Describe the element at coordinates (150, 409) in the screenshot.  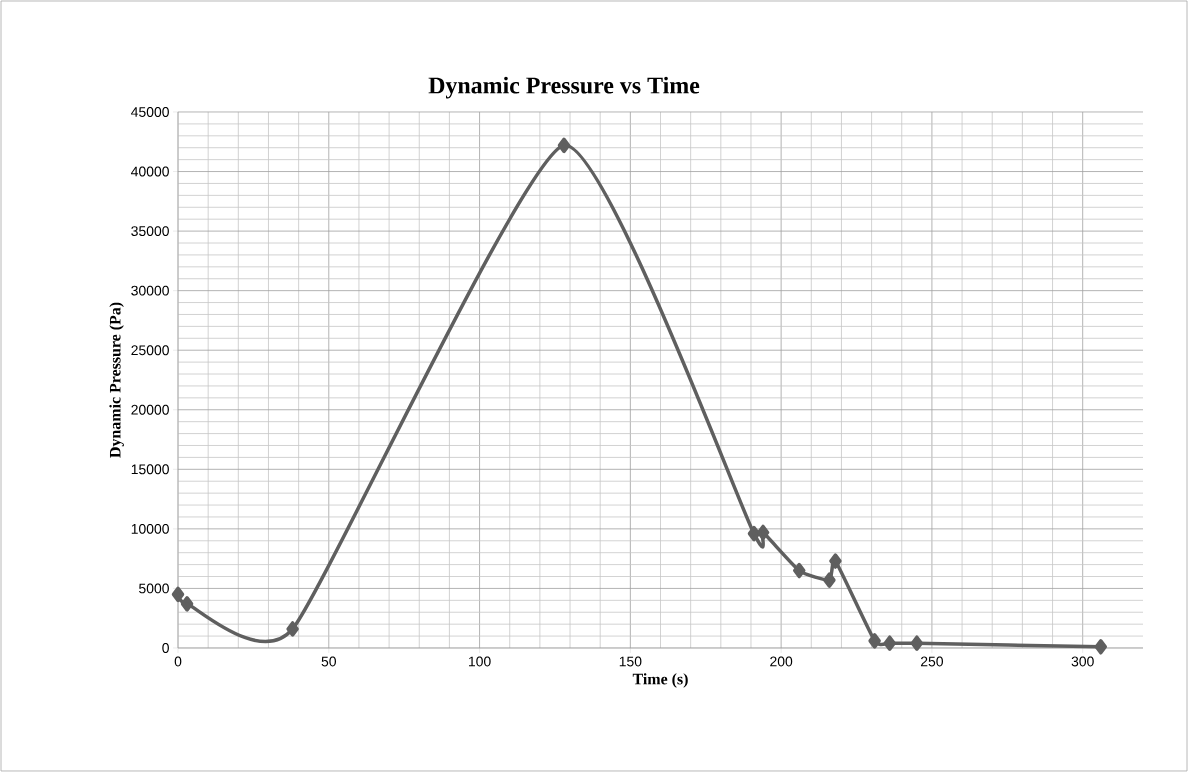
I see `y-tick-label: 20000` at that location.